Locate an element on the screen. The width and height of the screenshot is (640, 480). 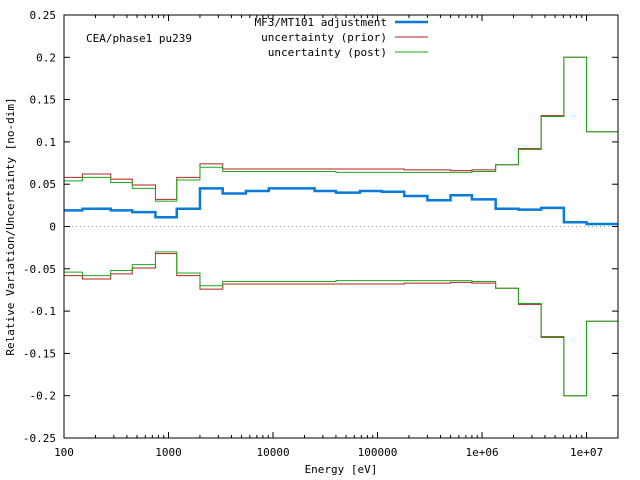
y-tick-label: -0.1 is located at coordinates (43, 311).